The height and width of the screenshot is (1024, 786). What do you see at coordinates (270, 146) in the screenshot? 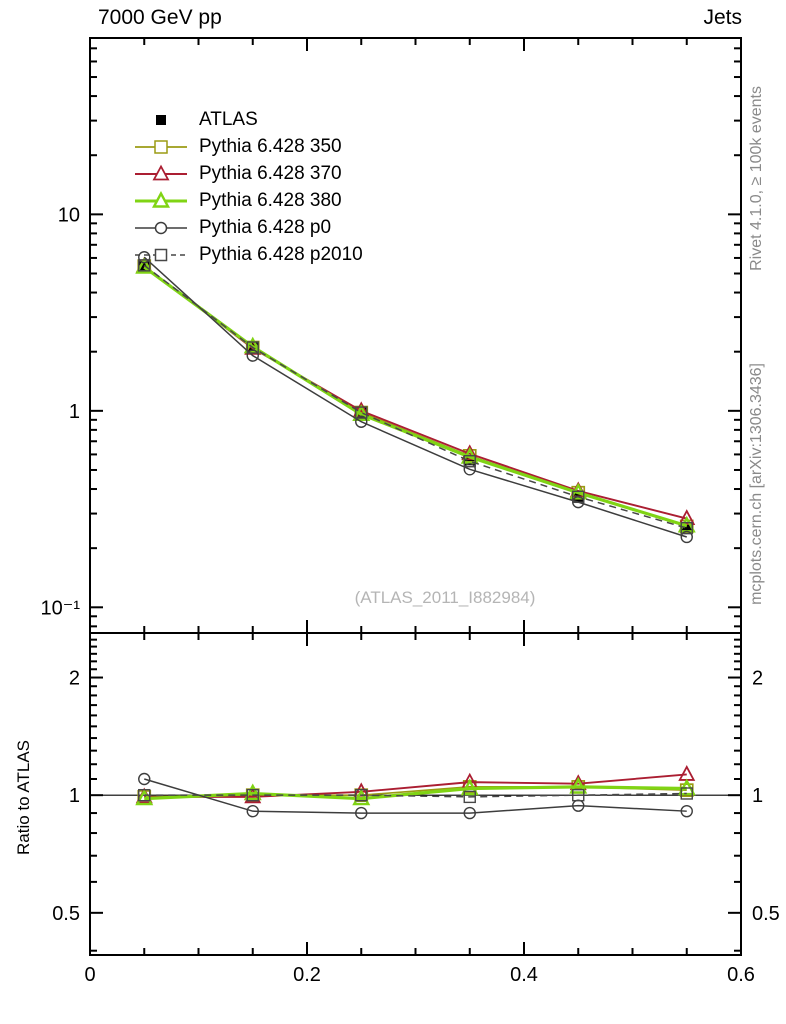
I see `legend-label: Pythia 6.428 350` at bounding box center [270, 146].